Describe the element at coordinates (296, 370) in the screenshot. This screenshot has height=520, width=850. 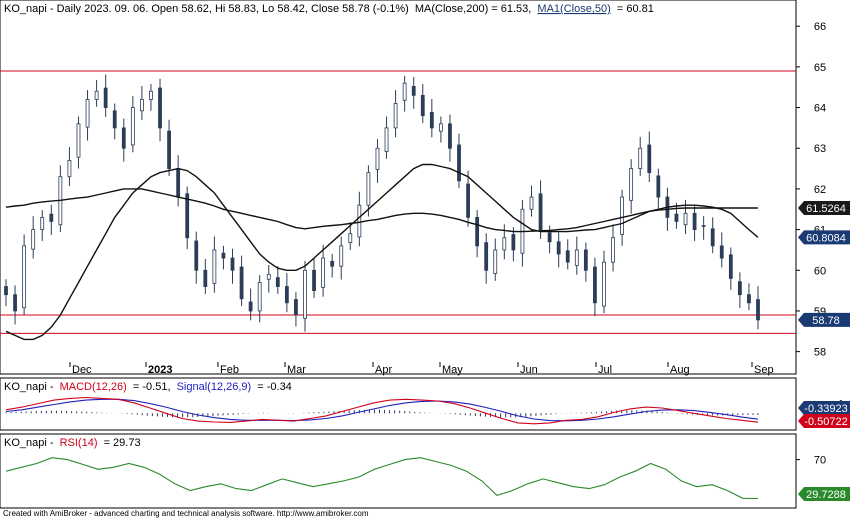
I see `x-tick-label: Mar` at that location.